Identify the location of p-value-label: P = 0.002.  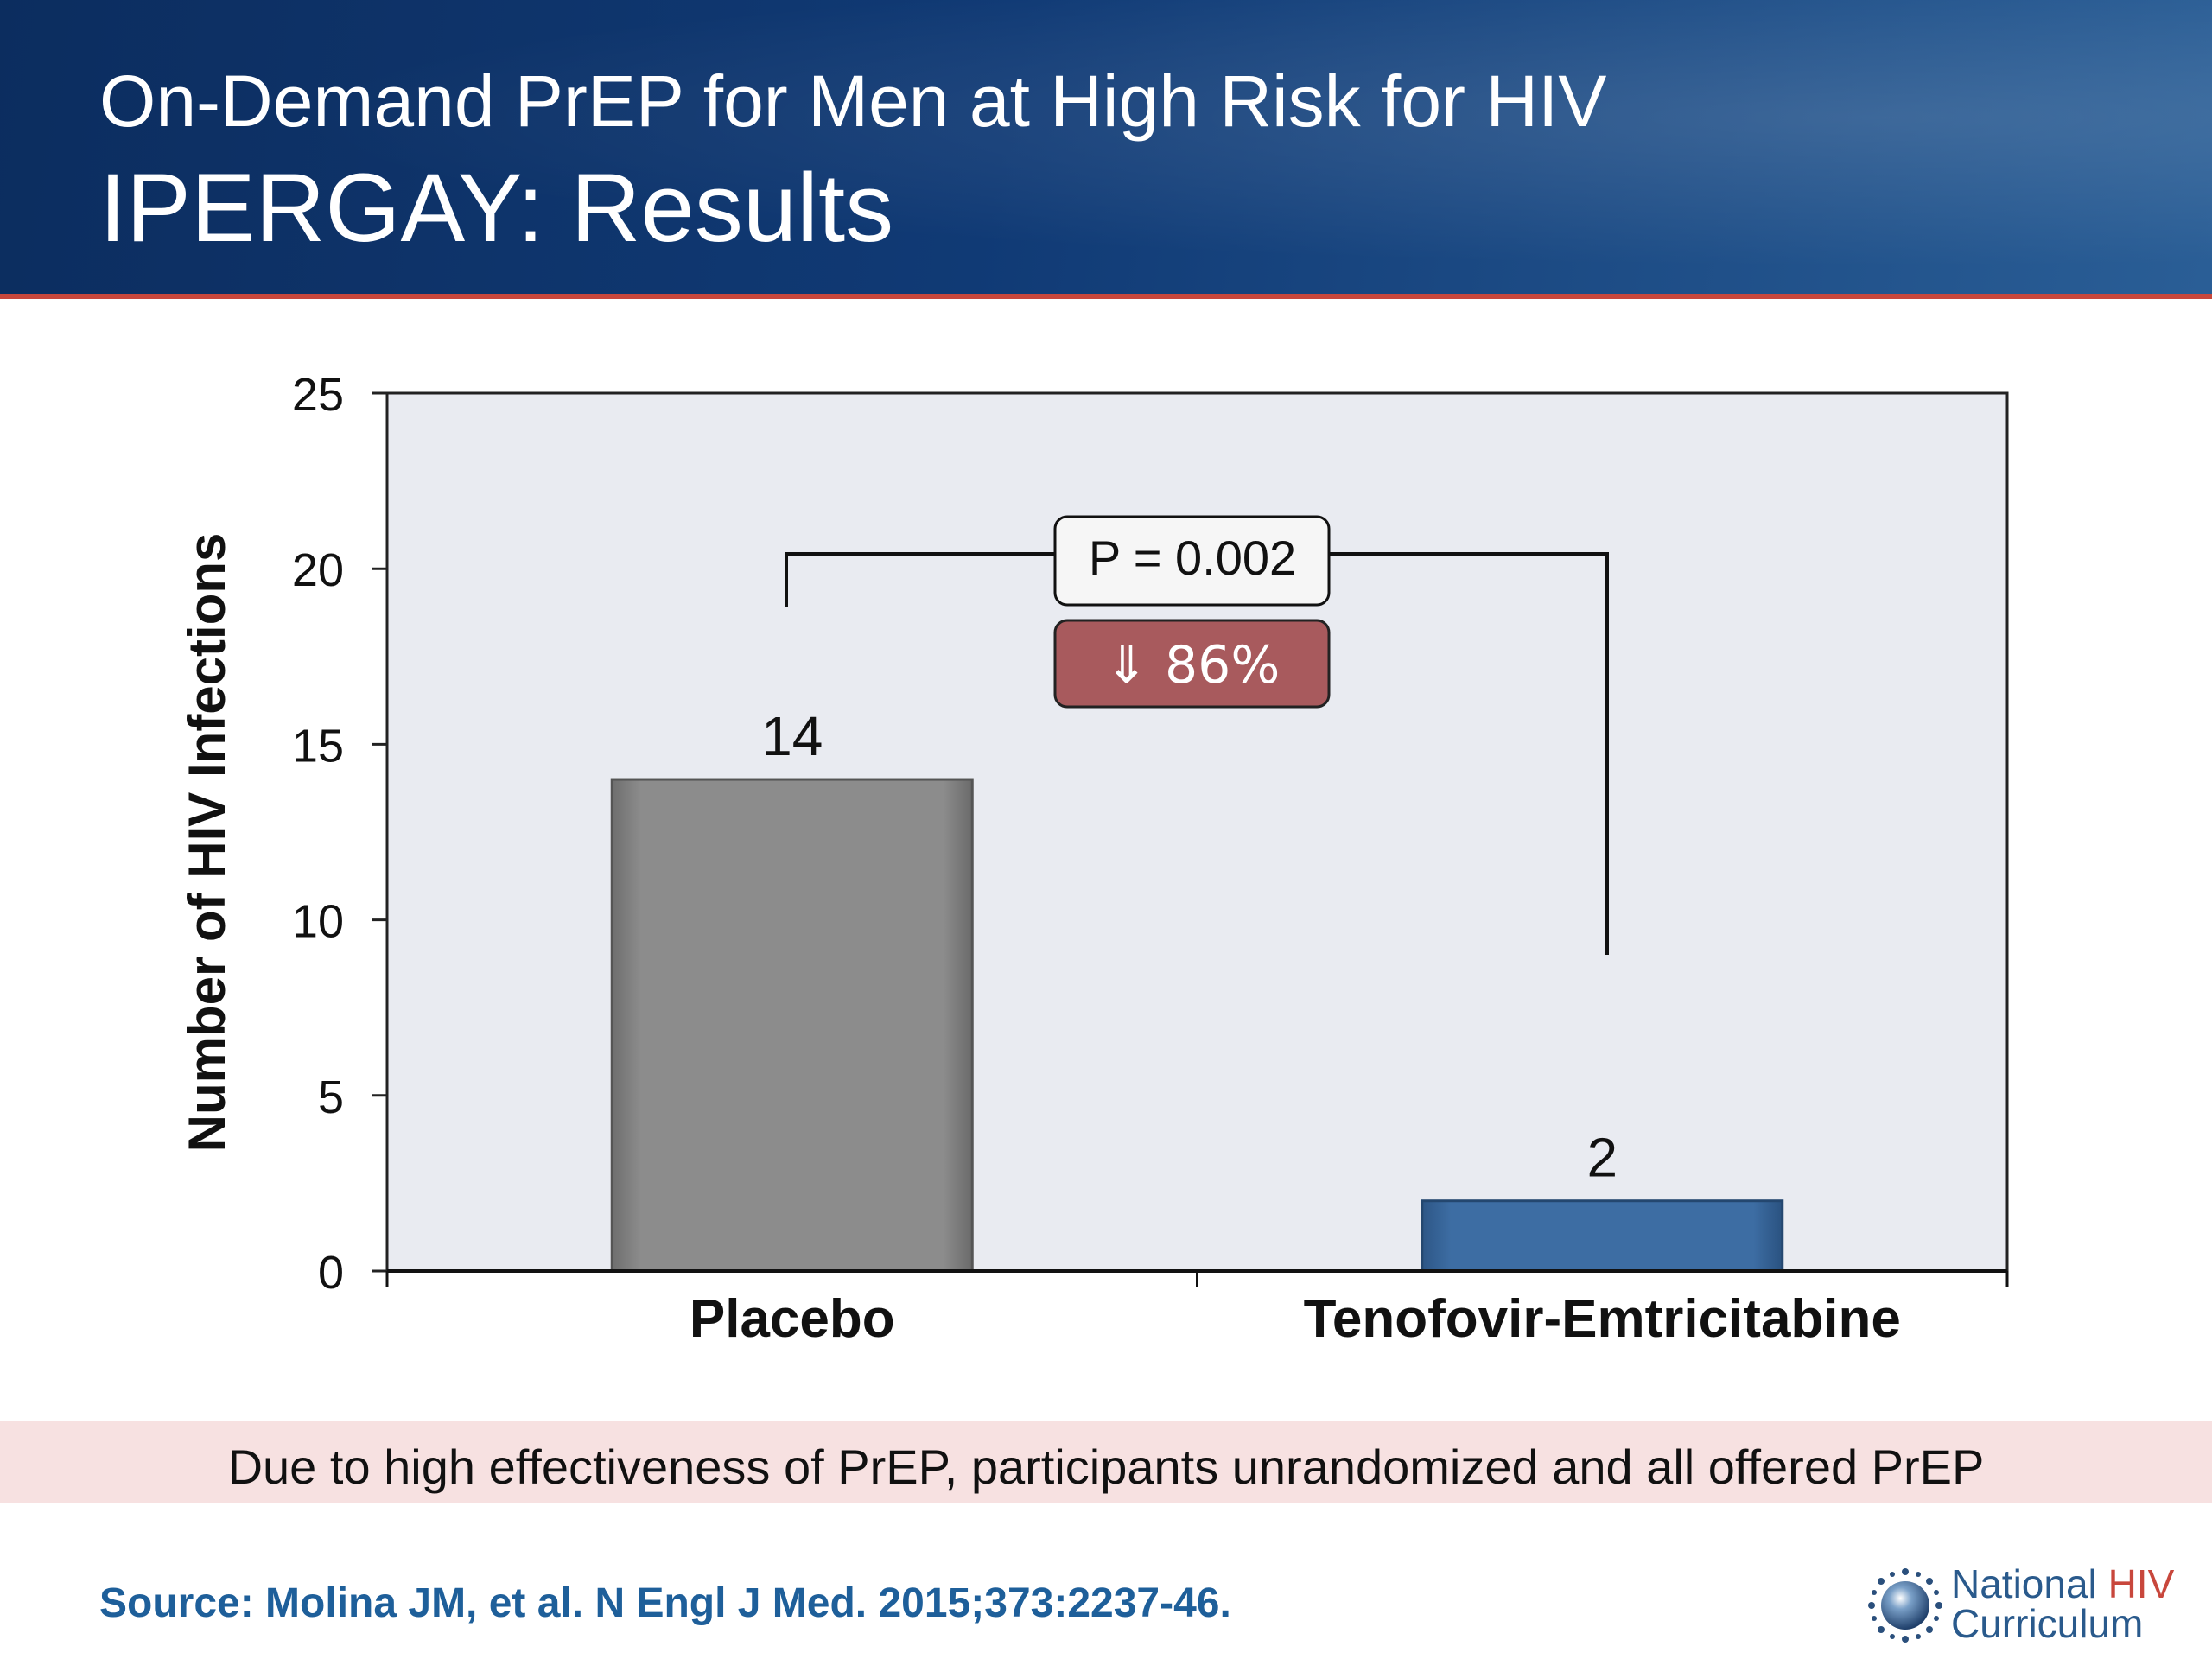
(1192, 558).